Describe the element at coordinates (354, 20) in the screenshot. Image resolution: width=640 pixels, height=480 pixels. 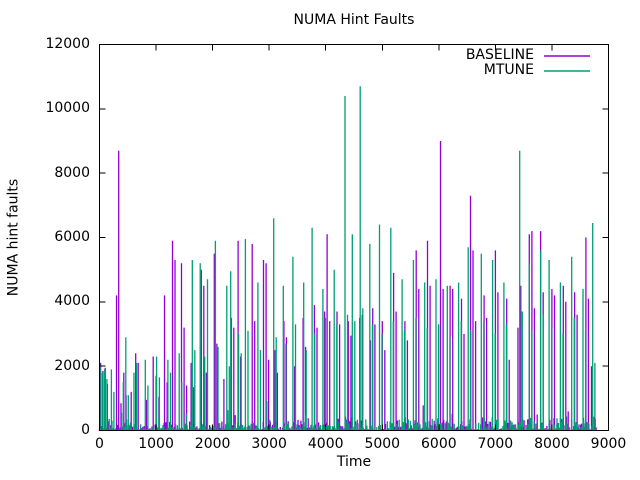
I see `chart-title: NUMA Hint Faults` at that location.